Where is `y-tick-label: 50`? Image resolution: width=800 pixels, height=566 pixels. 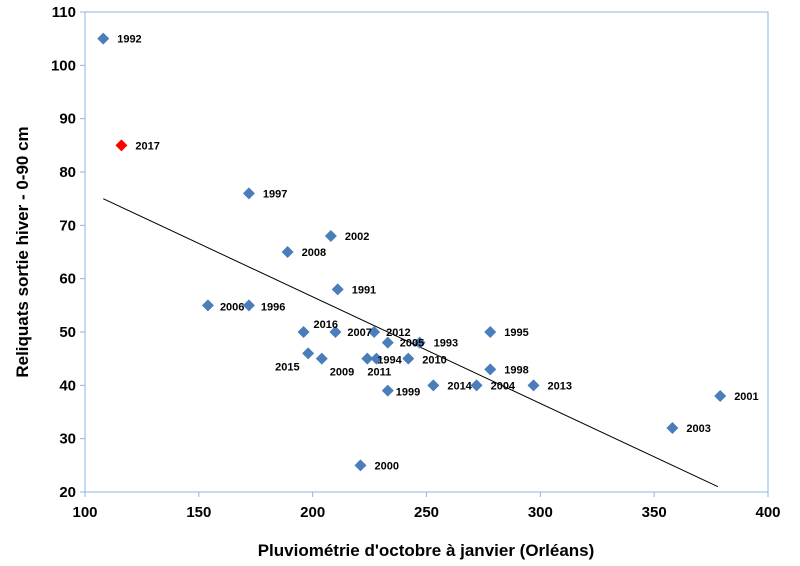 y-tick-label: 50 is located at coordinates (67, 332).